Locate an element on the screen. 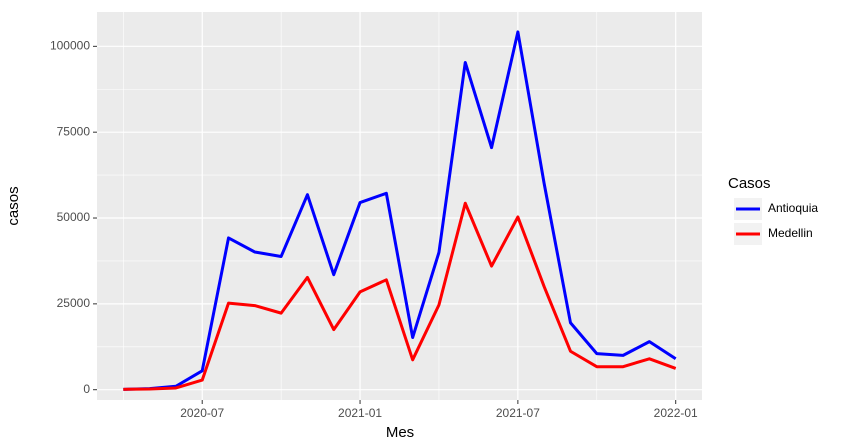  y-tick-label: 75000 is located at coordinates (74, 131).